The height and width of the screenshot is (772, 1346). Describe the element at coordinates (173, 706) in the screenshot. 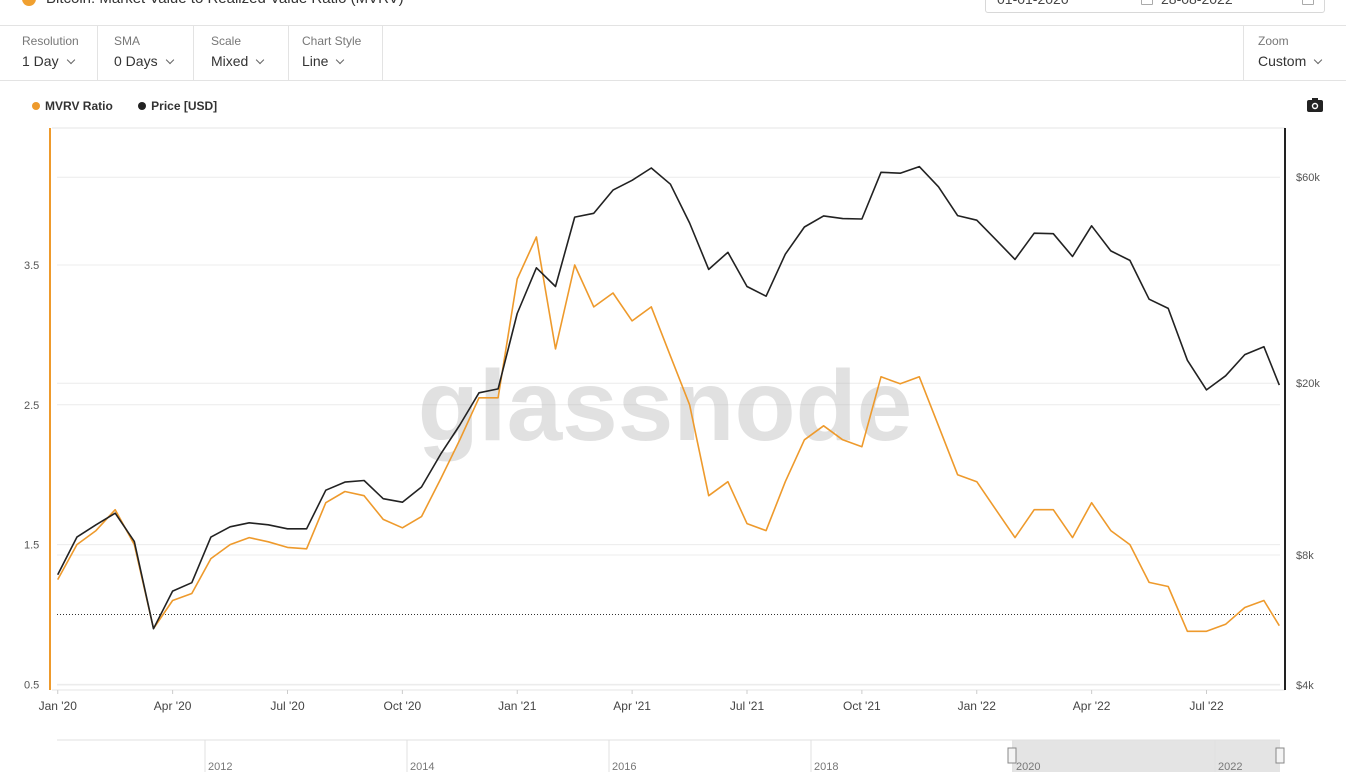

I see `x-tick-label: Apr '20` at that location.